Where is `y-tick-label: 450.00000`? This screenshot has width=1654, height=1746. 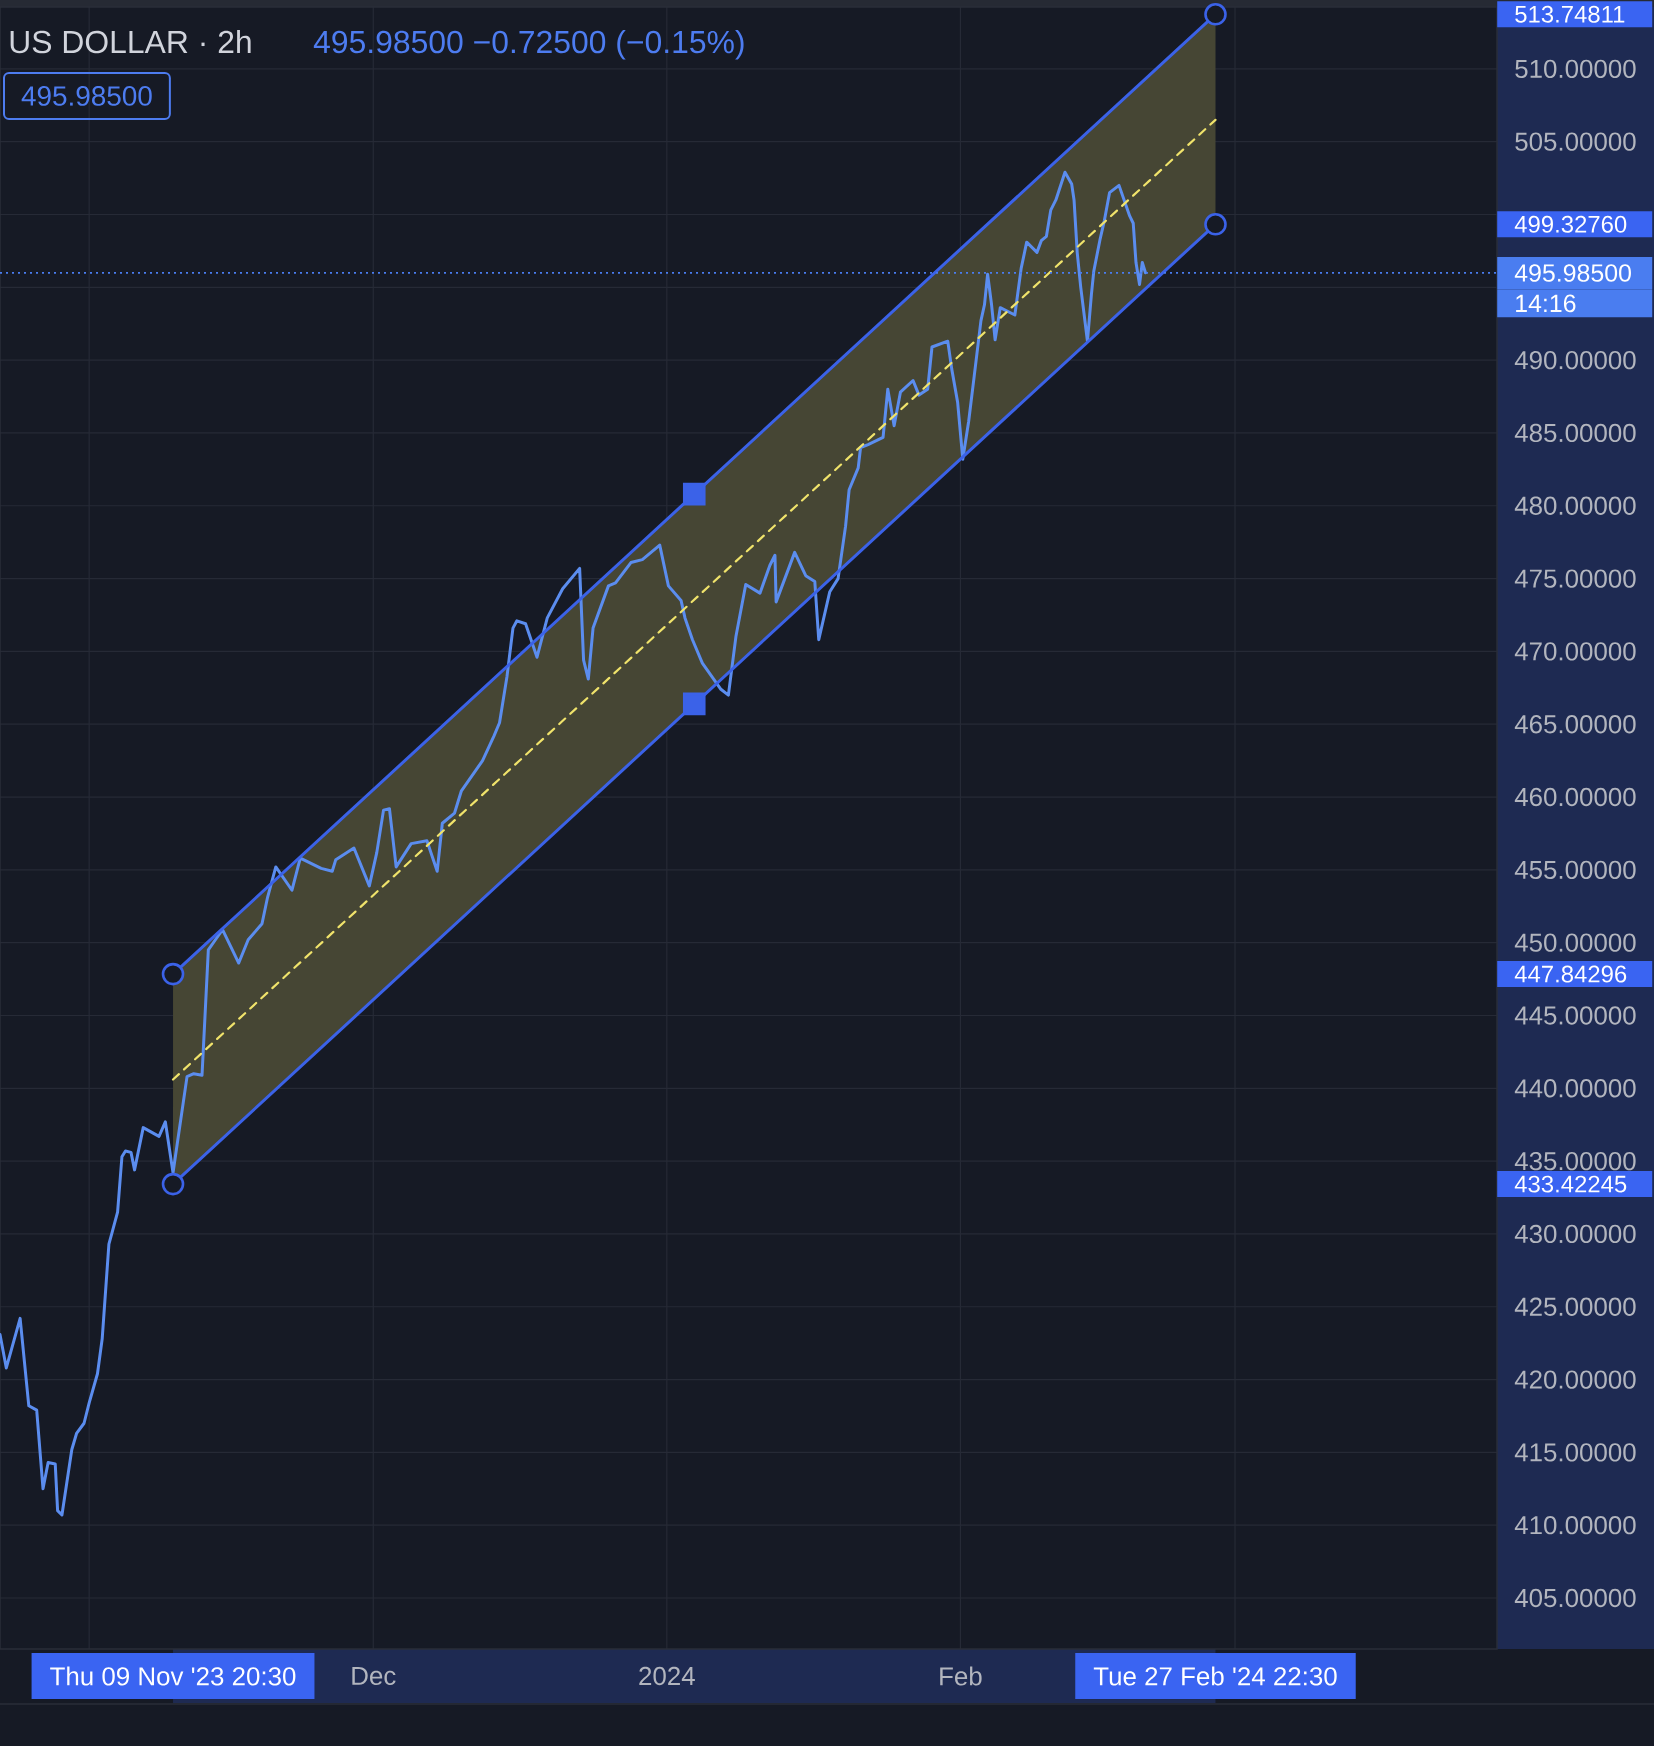
y-tick-label: 450.00000 is located at coordinates (1575, 942).